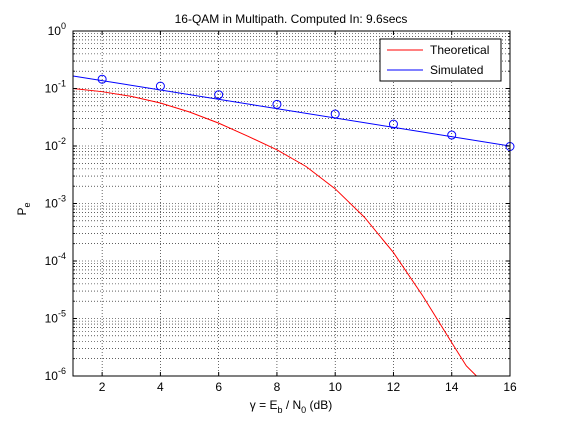  What do you see at coordinates (277, 387) in the screenshot?
I see `x-tick-label: 8` at bounding box center [277, 387].